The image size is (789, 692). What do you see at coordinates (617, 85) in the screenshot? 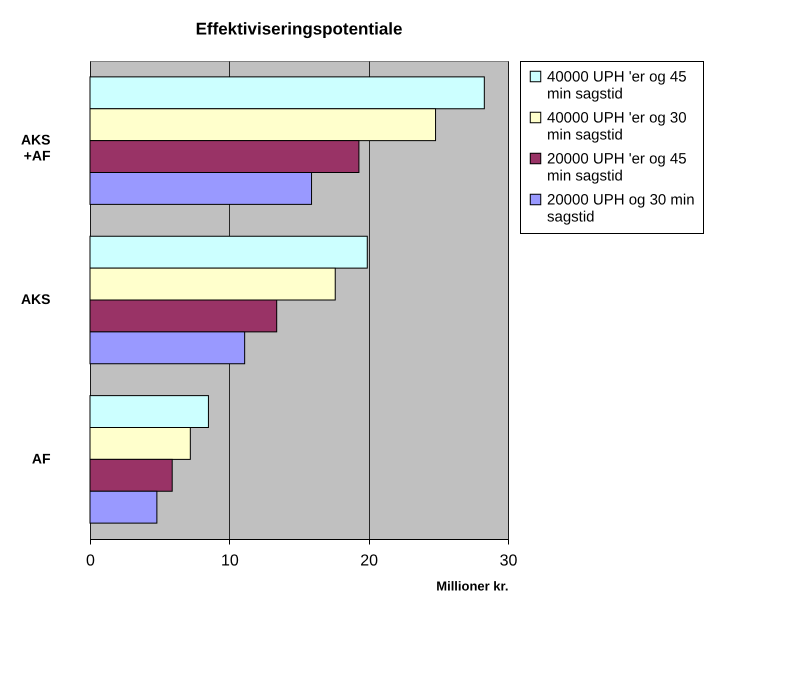
I see `legend-label: 40000 UPH 'er og 45 min sagstid` at bounding box center [617, 85].